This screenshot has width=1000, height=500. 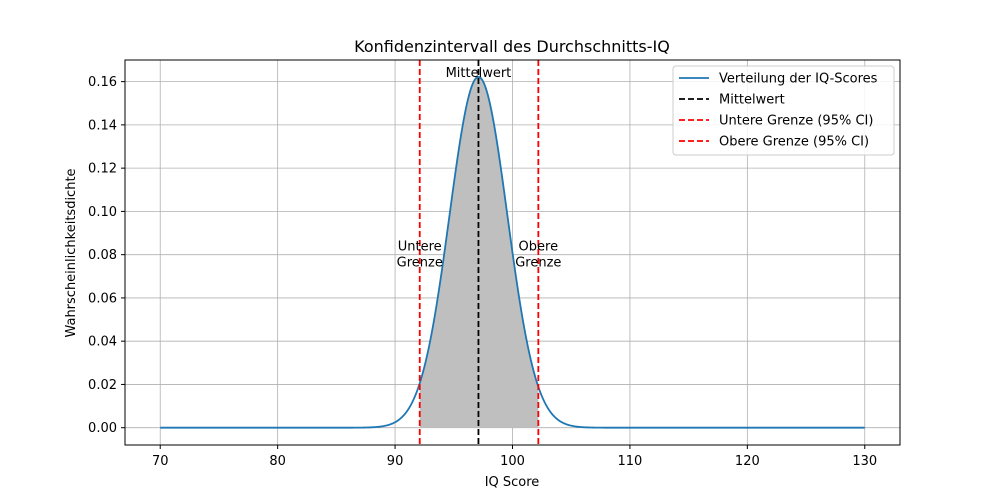 I want to click on legend-label-3: Obere Grenze (95% CI), so click(x=794, y=142).